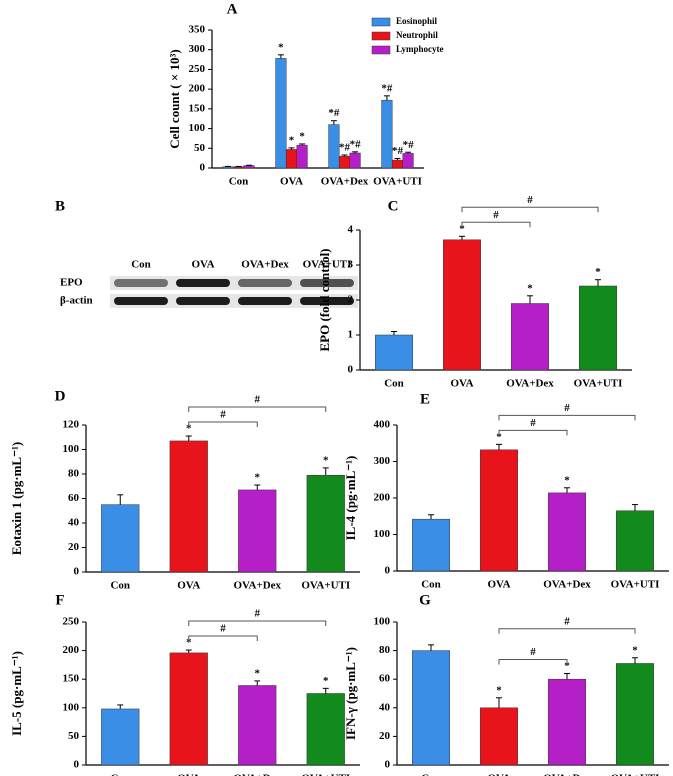 This screenshot has width=673, height=776. I want to click on panel-label: B, so click(60, 206).